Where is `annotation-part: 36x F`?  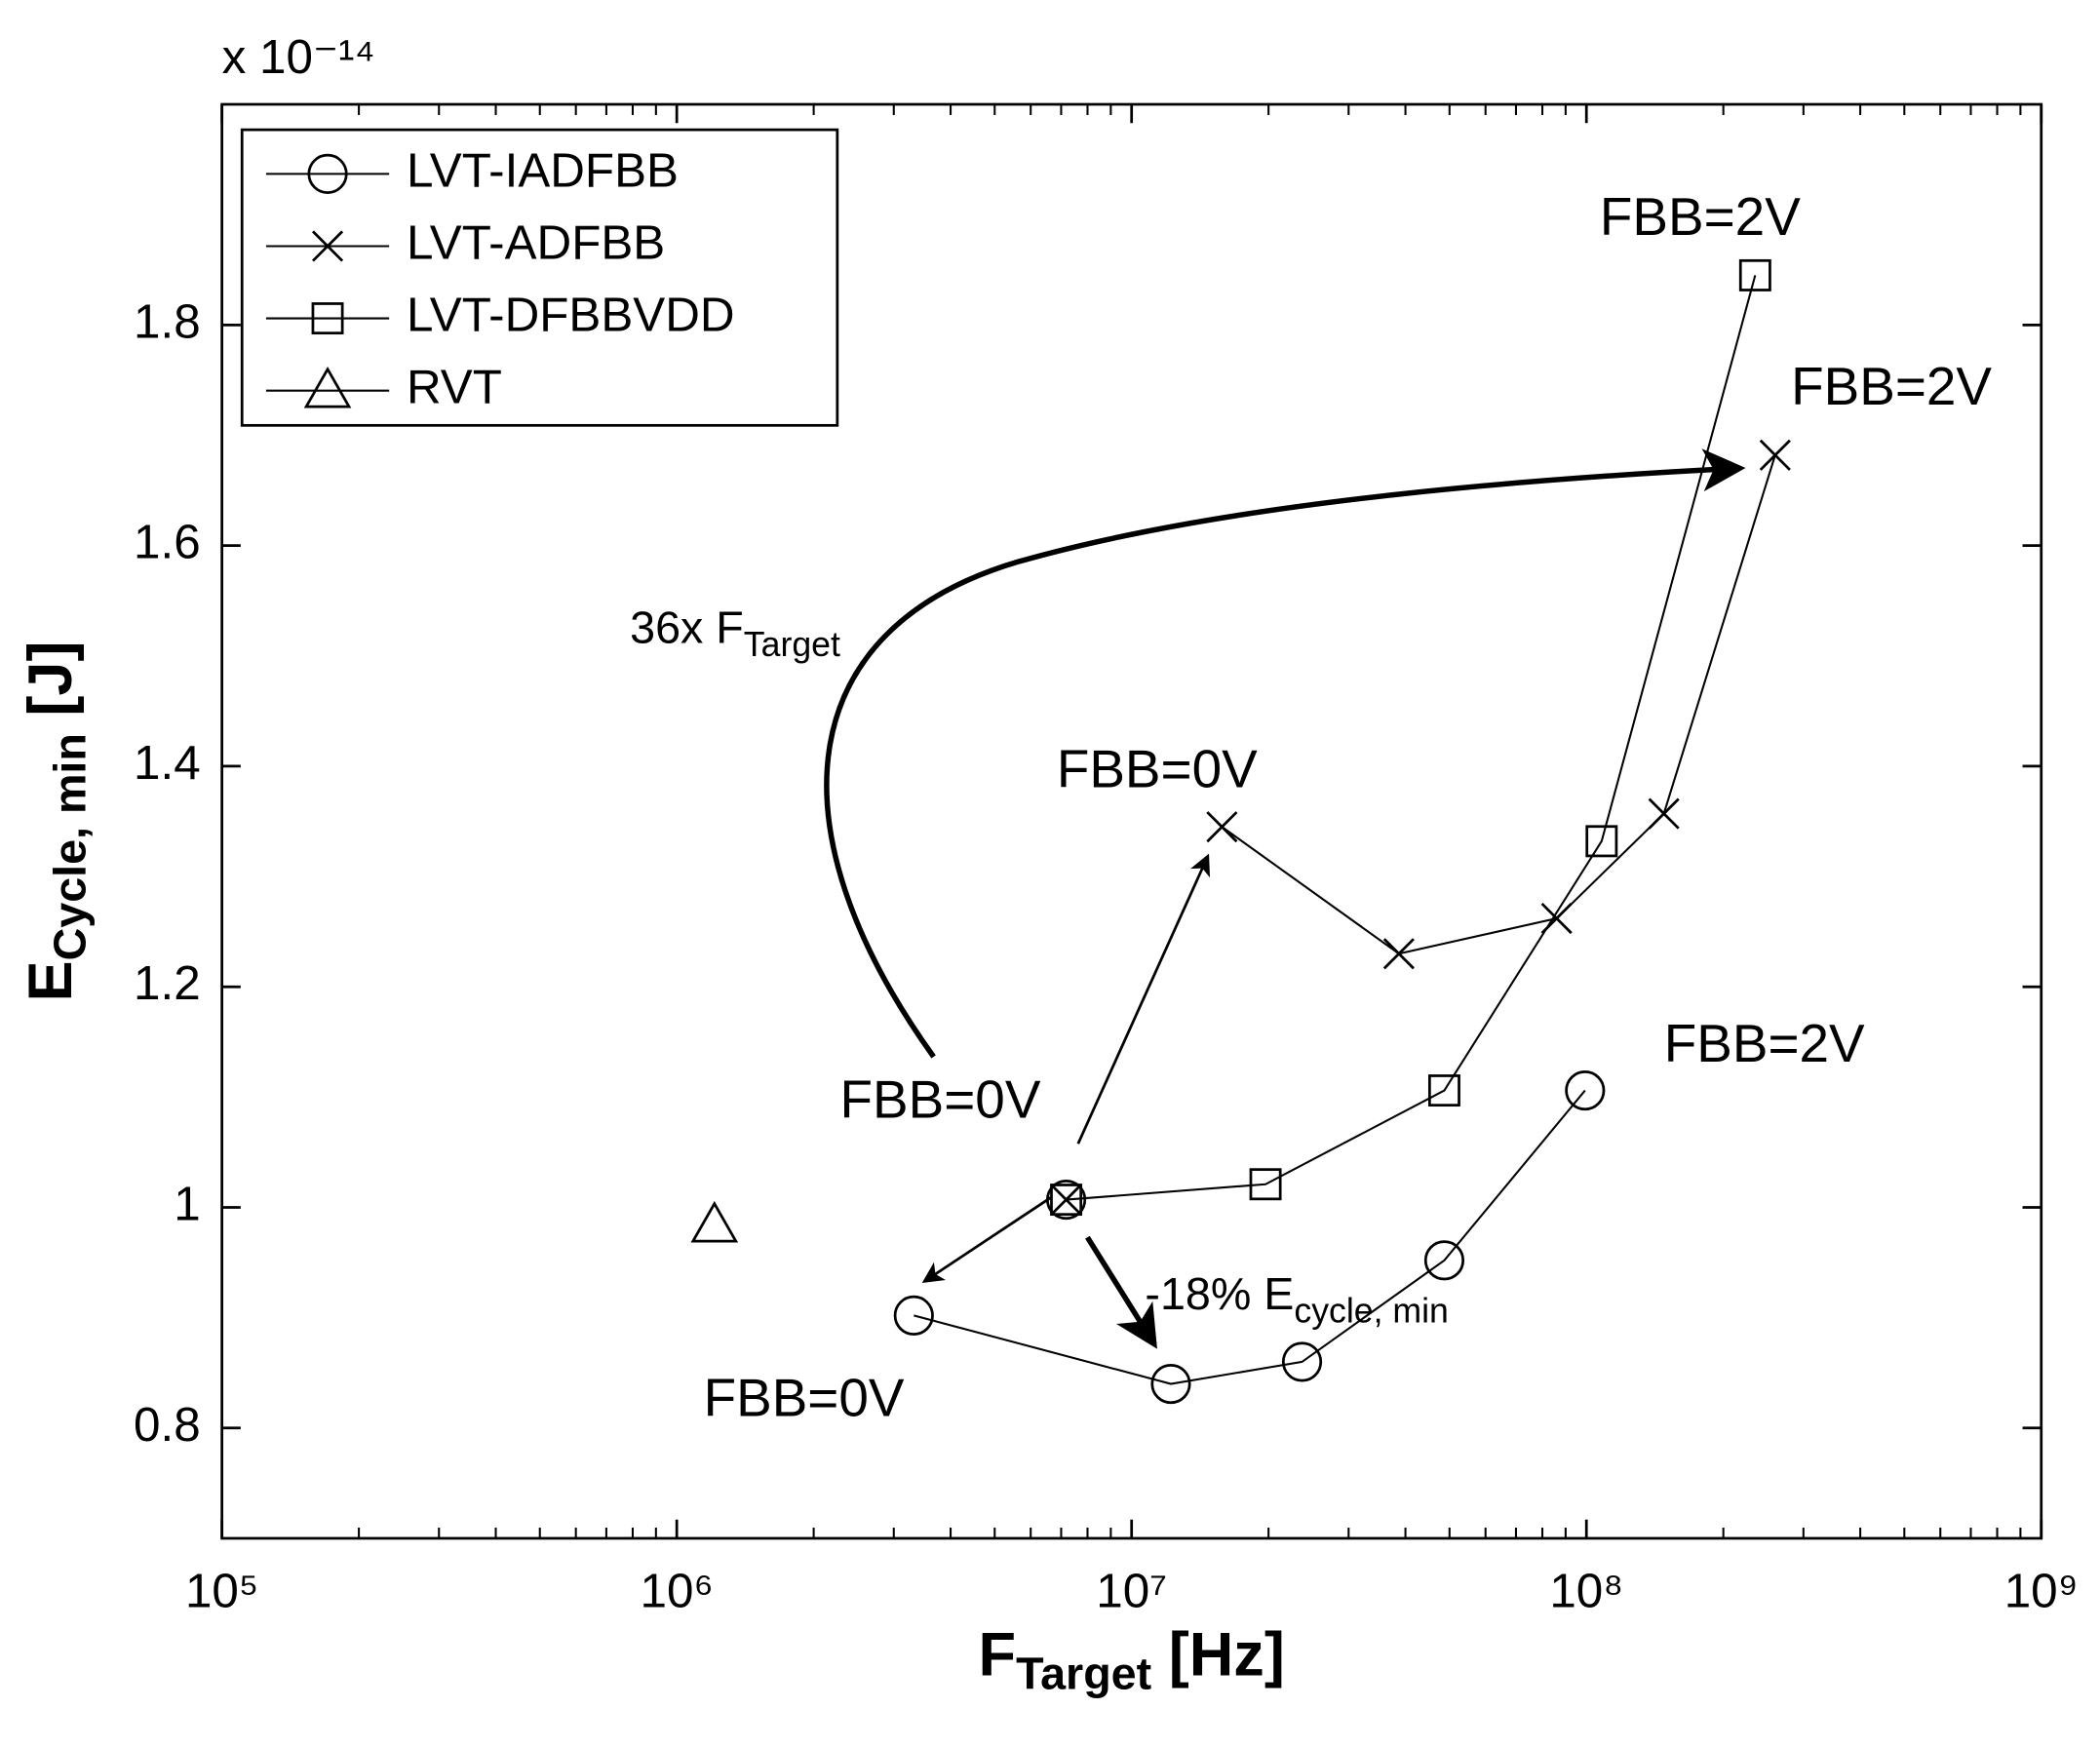 annotation-part: 36x F is located at coordinates (687, 628).